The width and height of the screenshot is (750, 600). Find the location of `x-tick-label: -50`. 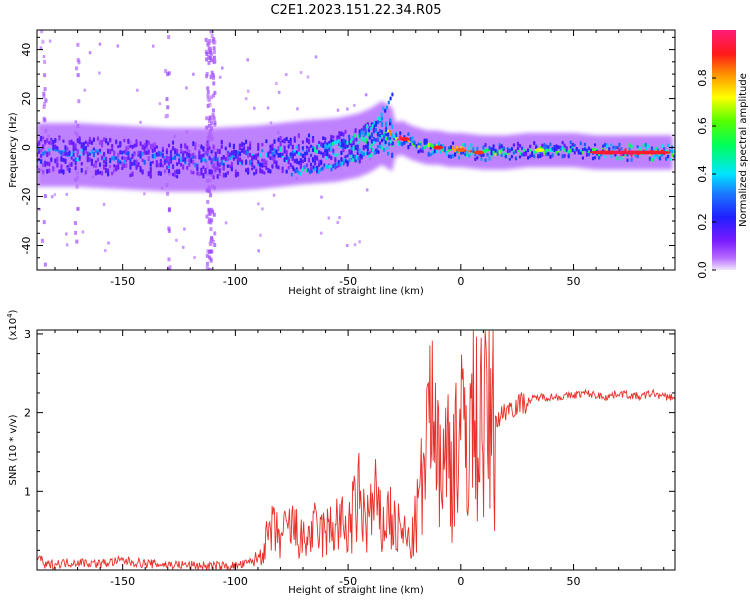

x-tick-label: -50 is located at coordinates (348, 581).